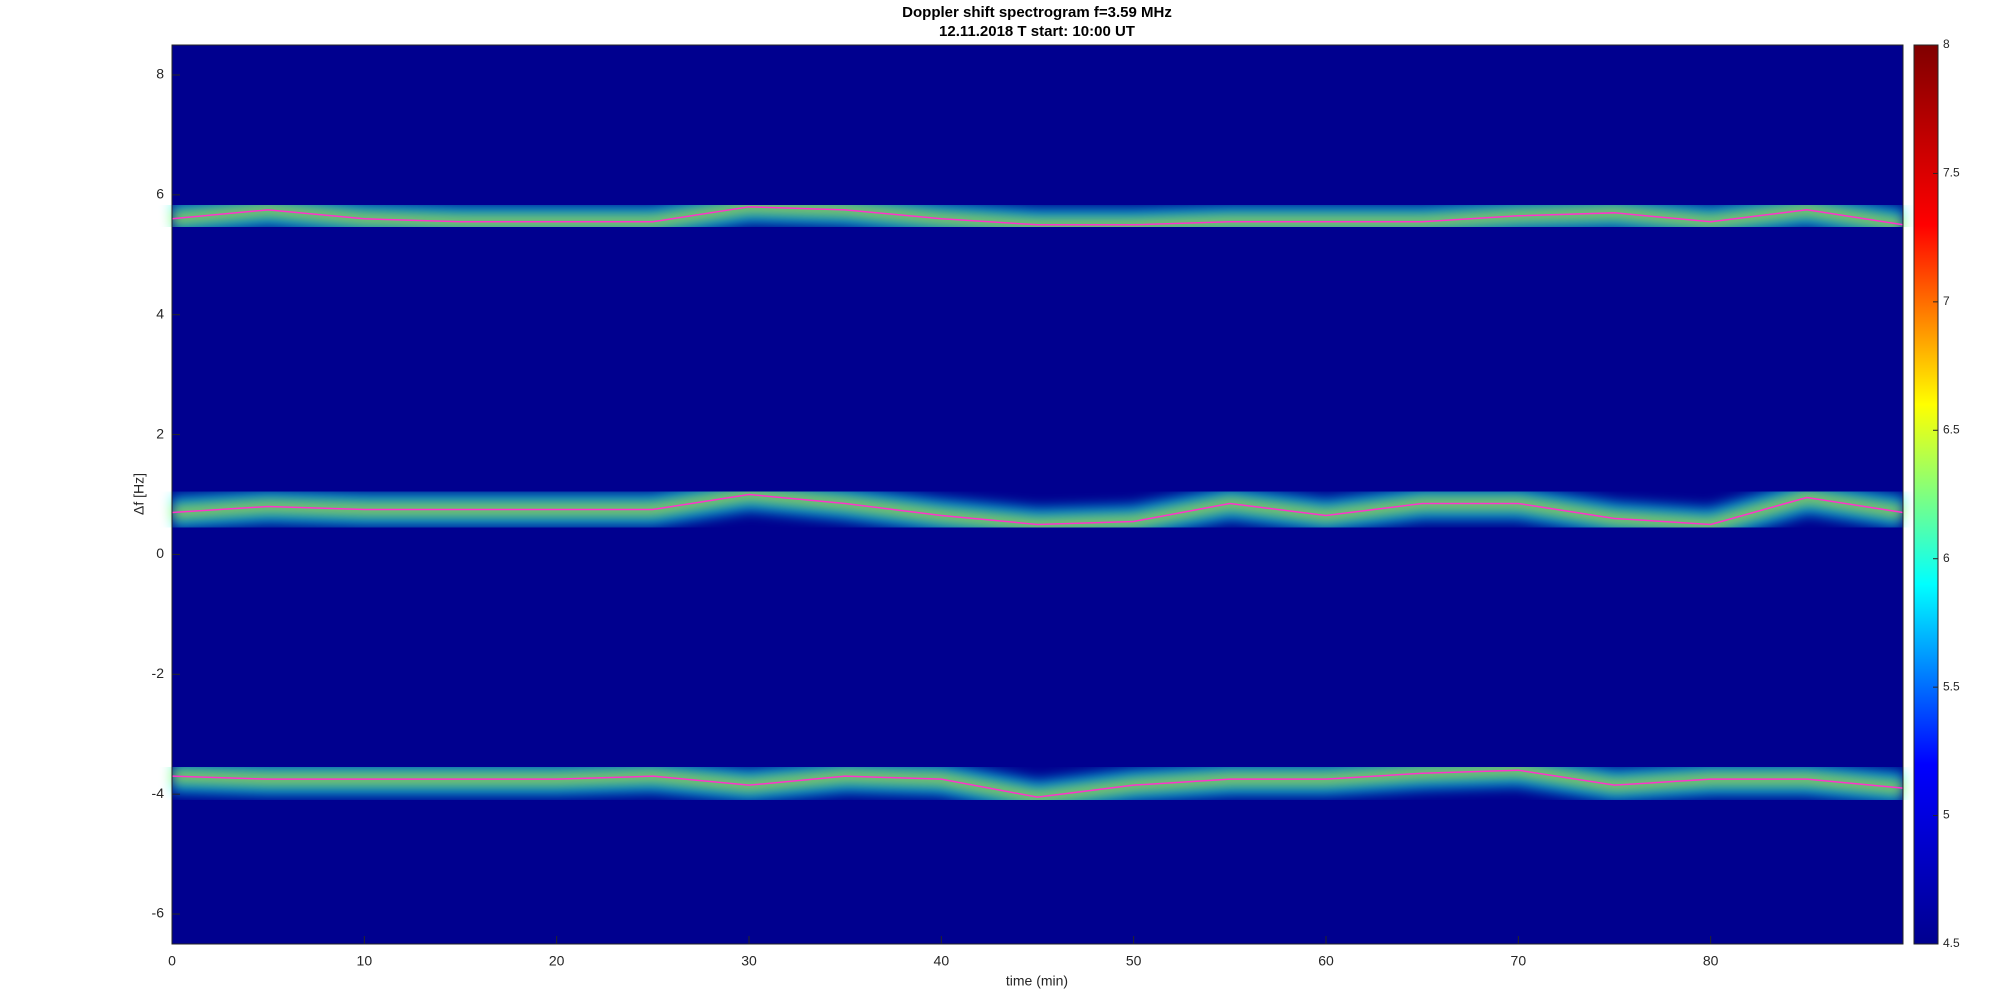 Image resolution: width=2000 pixels, height=1003 pixels. I want to click on x-tick-label: 70, so click(1519, 961).